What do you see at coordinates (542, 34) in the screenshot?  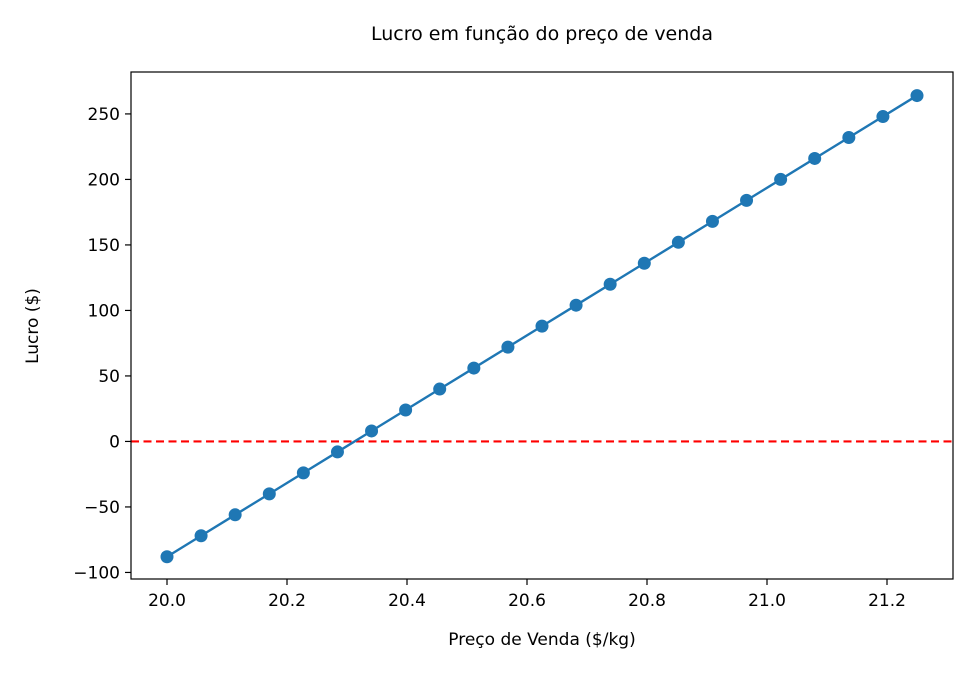 I see `chart-title: Lucro em função do preço de venda` at bounding box center [542, 34].